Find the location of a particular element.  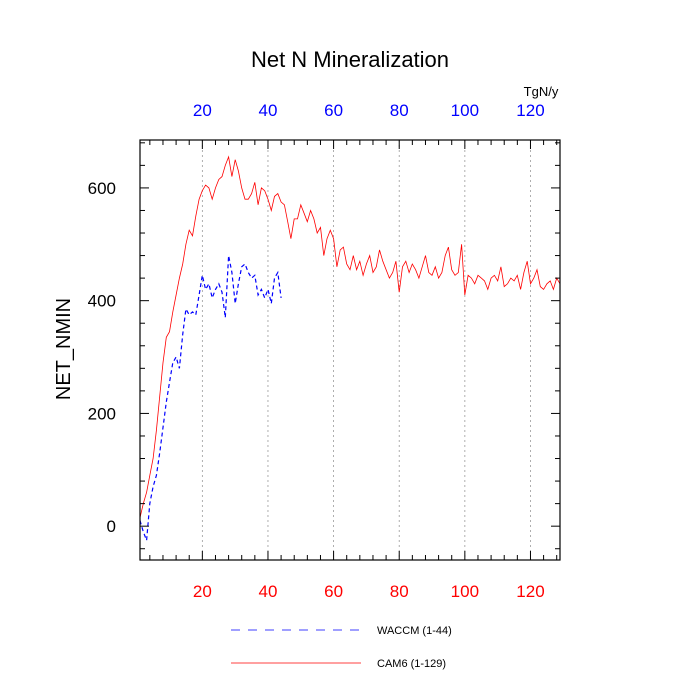

x-tick-label-bottom-20: 20 is located at coordinates (202, 591).